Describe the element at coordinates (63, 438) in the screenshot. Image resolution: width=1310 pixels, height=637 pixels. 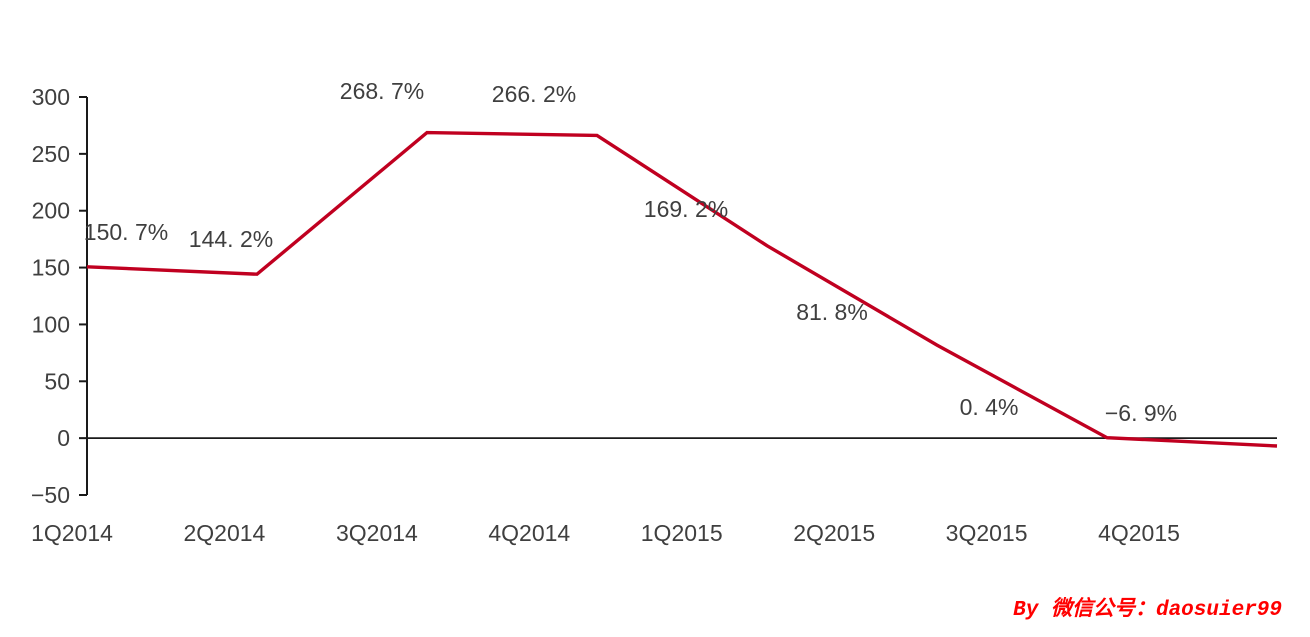
I see `y-tick-label: 0` at that location.